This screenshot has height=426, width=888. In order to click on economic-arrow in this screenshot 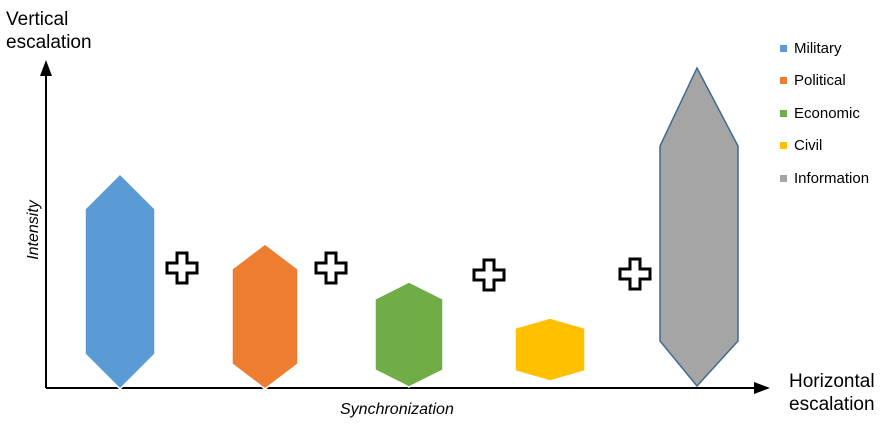, I will do `click(409, 334)`.